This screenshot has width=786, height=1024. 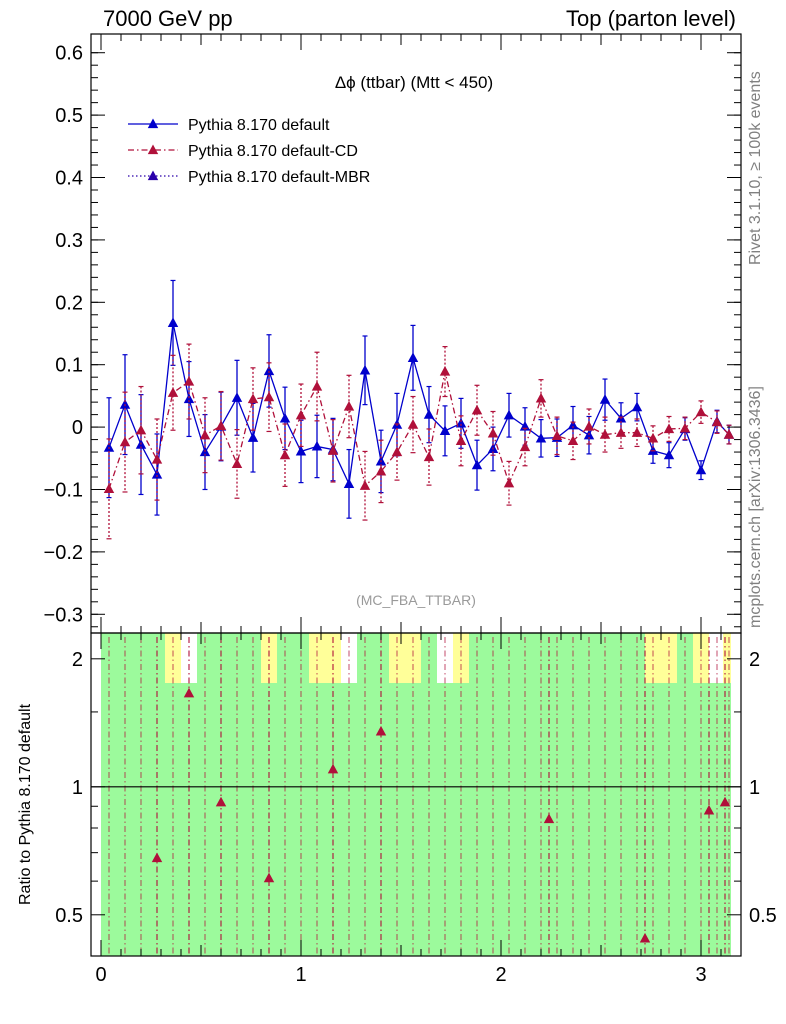 I want to click on y-tick-label: −0.3, so click(x=63, y=615).